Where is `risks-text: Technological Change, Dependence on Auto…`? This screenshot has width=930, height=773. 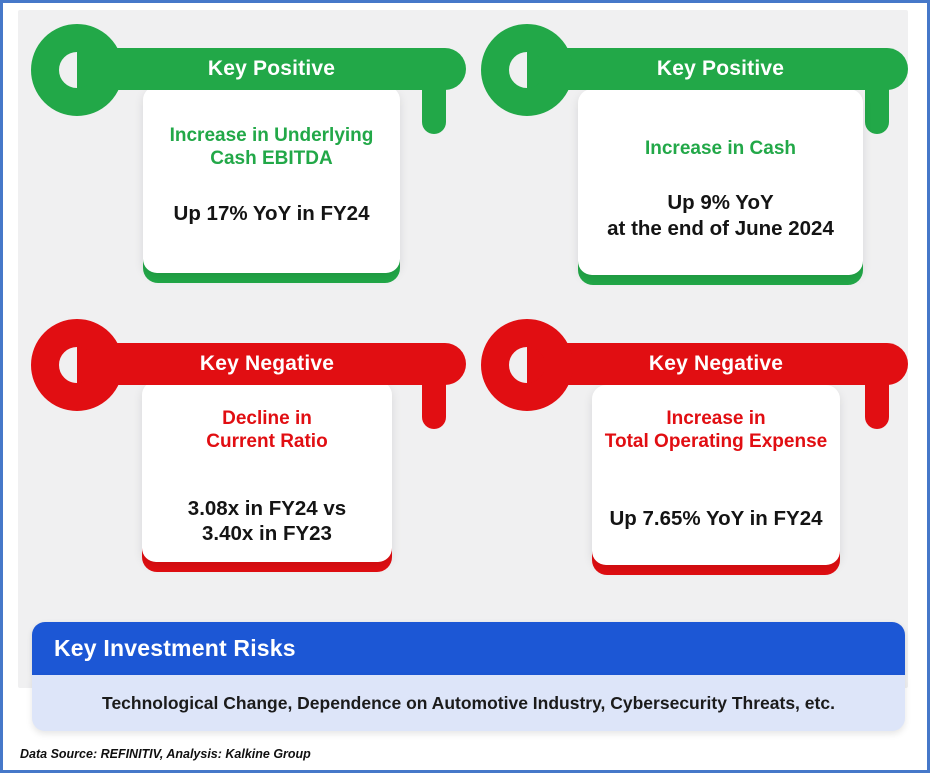 risks-text: Technological Change, Dependence on Auto… is located at coordinates (468, 702).